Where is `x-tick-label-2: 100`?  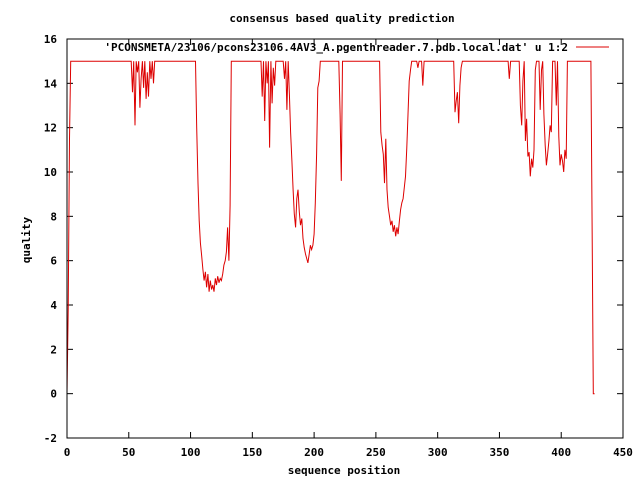 x-tick-label-2: 100 is located at coordinates (191, 452).